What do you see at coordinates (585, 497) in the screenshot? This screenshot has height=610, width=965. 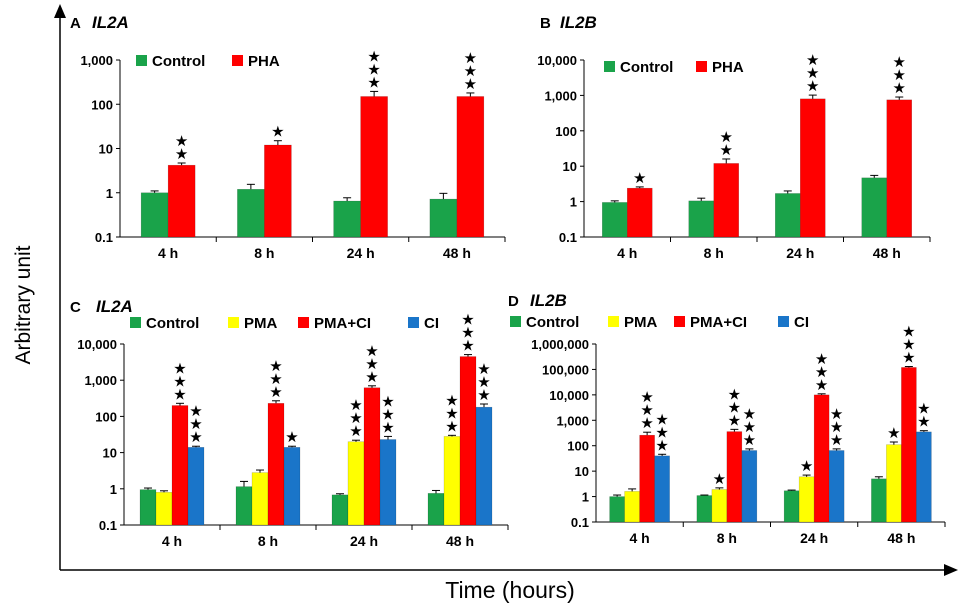 I see `panel-d-y-tick-label: 1` at bounding box center [585, 497].